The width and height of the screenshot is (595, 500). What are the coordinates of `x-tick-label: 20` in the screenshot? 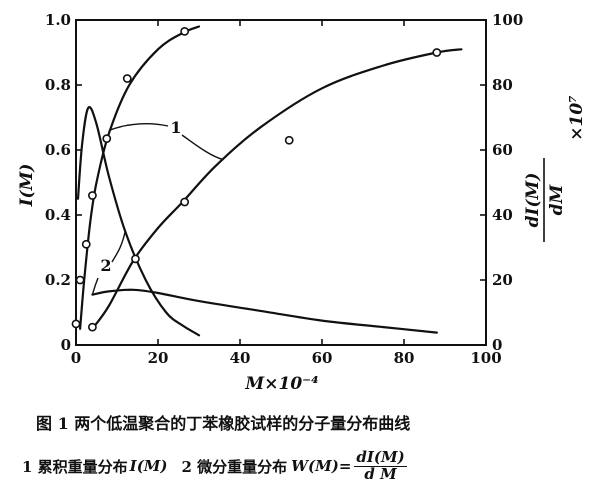 It's located at (158, 358).